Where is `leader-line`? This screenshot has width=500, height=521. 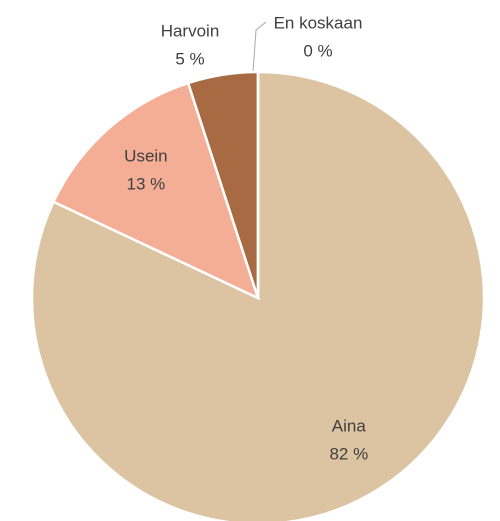
leader-line is located at coordinates (259, 47).